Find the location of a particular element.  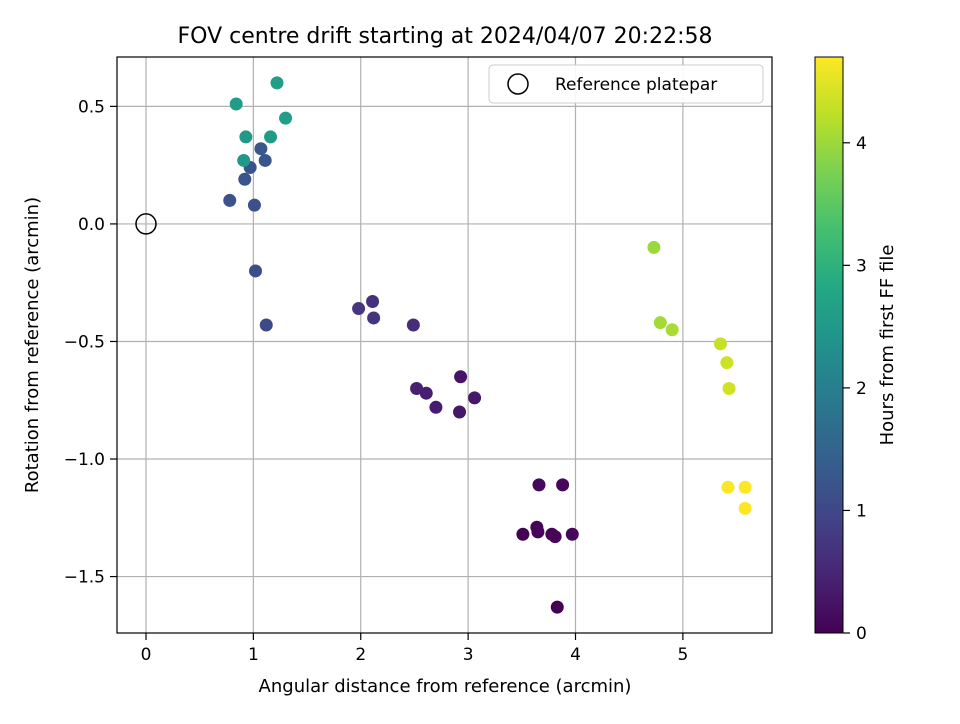

y-axis-label: Rotation from reference (arcmin) is located at coordinates (32, 345).